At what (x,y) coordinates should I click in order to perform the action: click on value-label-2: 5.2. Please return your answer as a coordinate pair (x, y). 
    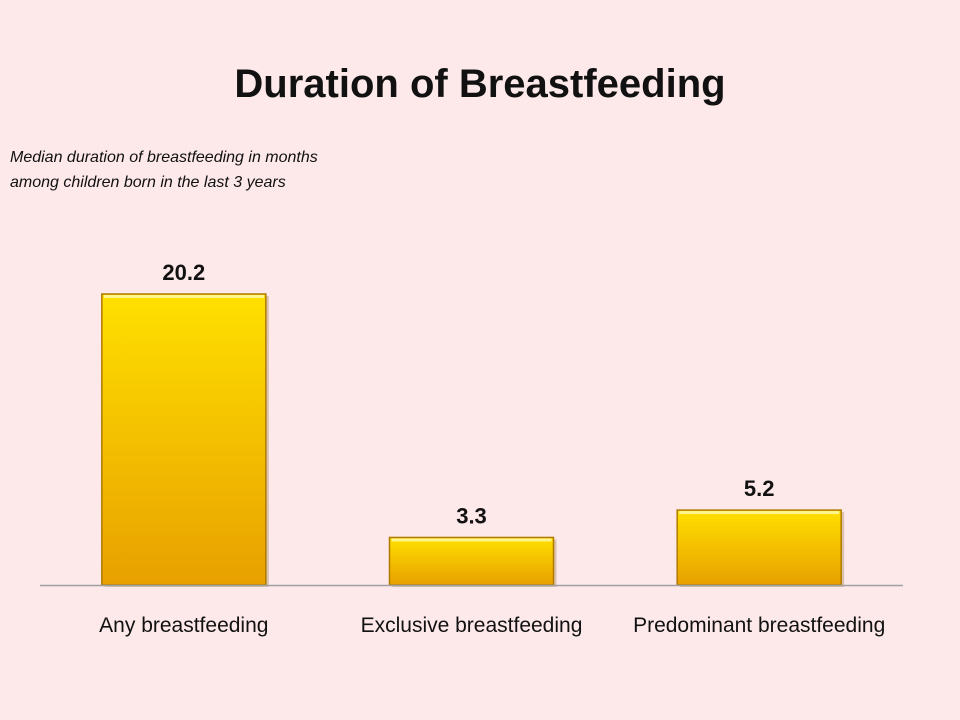
    Looking at the image, I should click on (759, 488).